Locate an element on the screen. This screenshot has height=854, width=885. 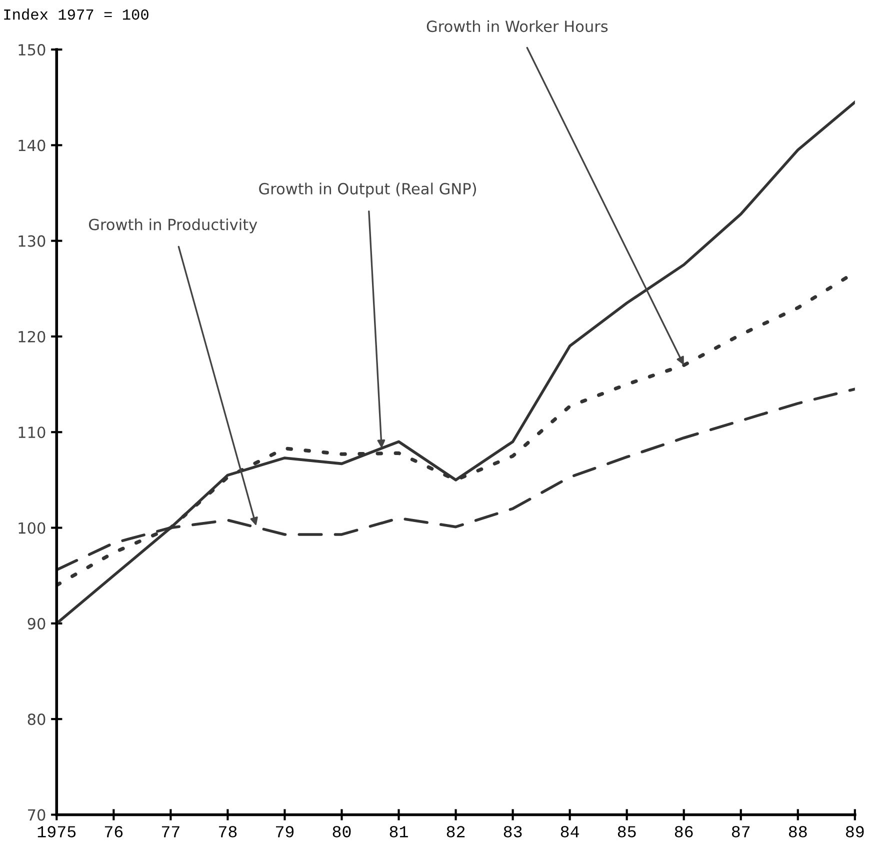
x-tick-label: 85 is located at coordinates (627, 832).